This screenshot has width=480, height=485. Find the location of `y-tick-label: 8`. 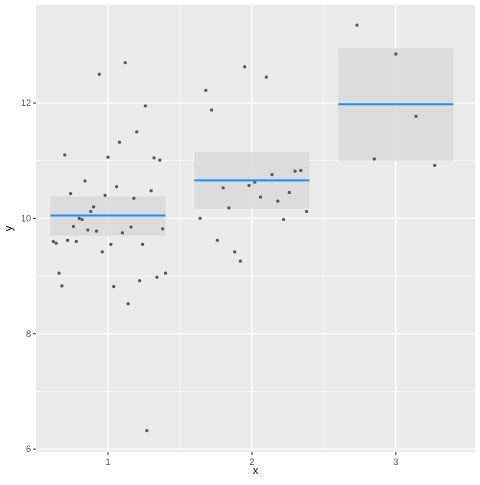

y-tick-label: 8 is located at coordinates (28, 334).